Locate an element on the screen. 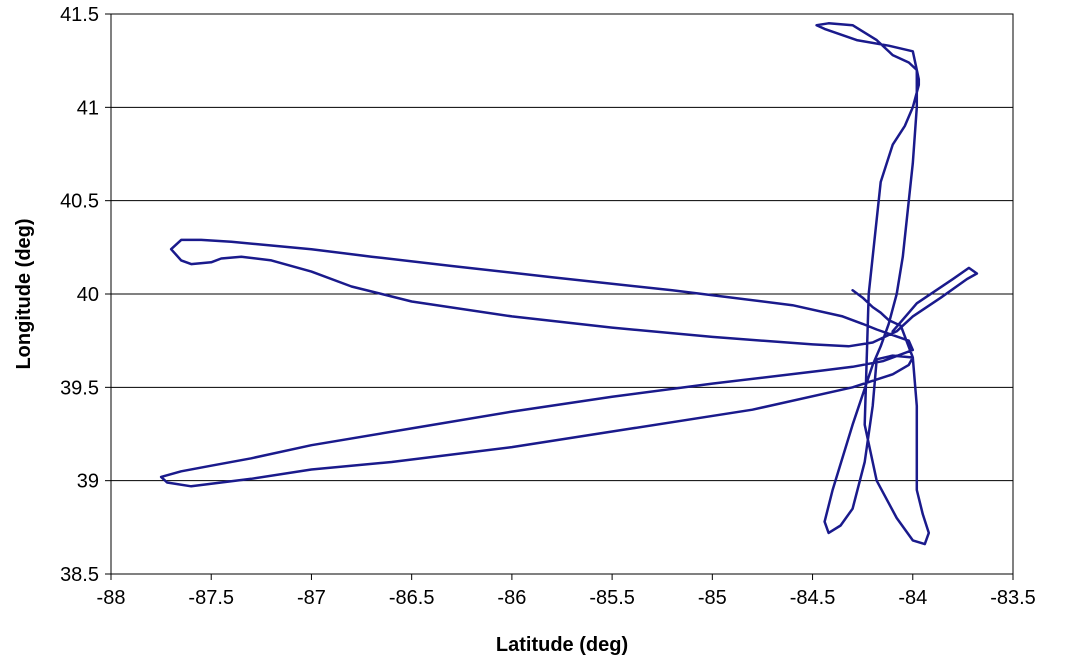 The height and width of the screenshot is (661, 1072). y-tick-label-3: 40 is located at coordinates (88, 295).